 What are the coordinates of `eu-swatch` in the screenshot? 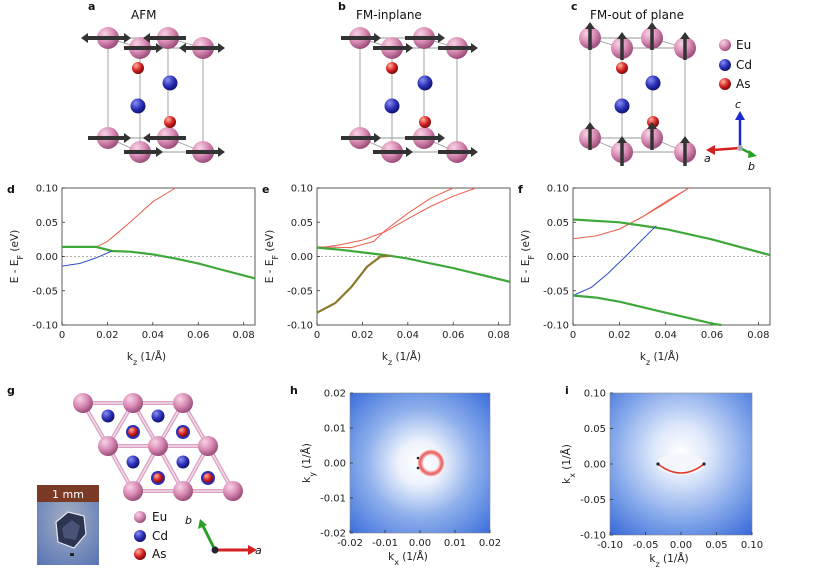 It's located at (725, 45).